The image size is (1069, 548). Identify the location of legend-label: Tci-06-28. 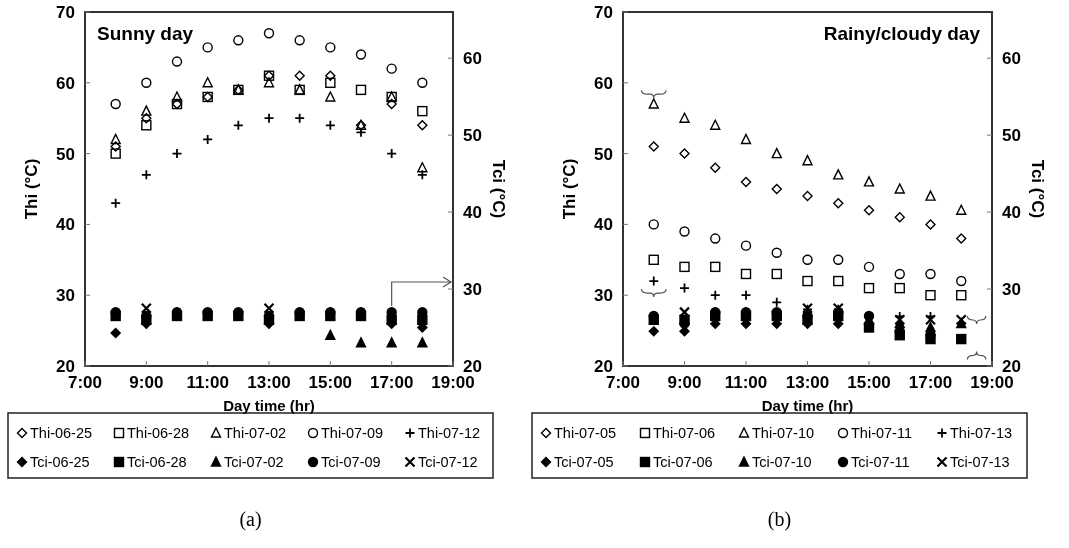
(157, 462).